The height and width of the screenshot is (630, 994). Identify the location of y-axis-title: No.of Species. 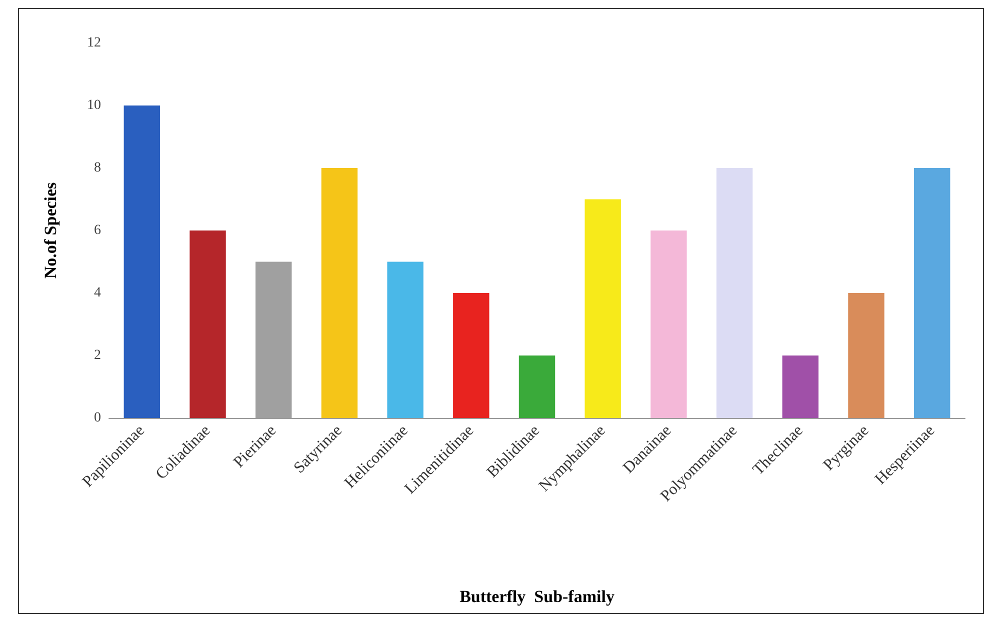
(50, 230).